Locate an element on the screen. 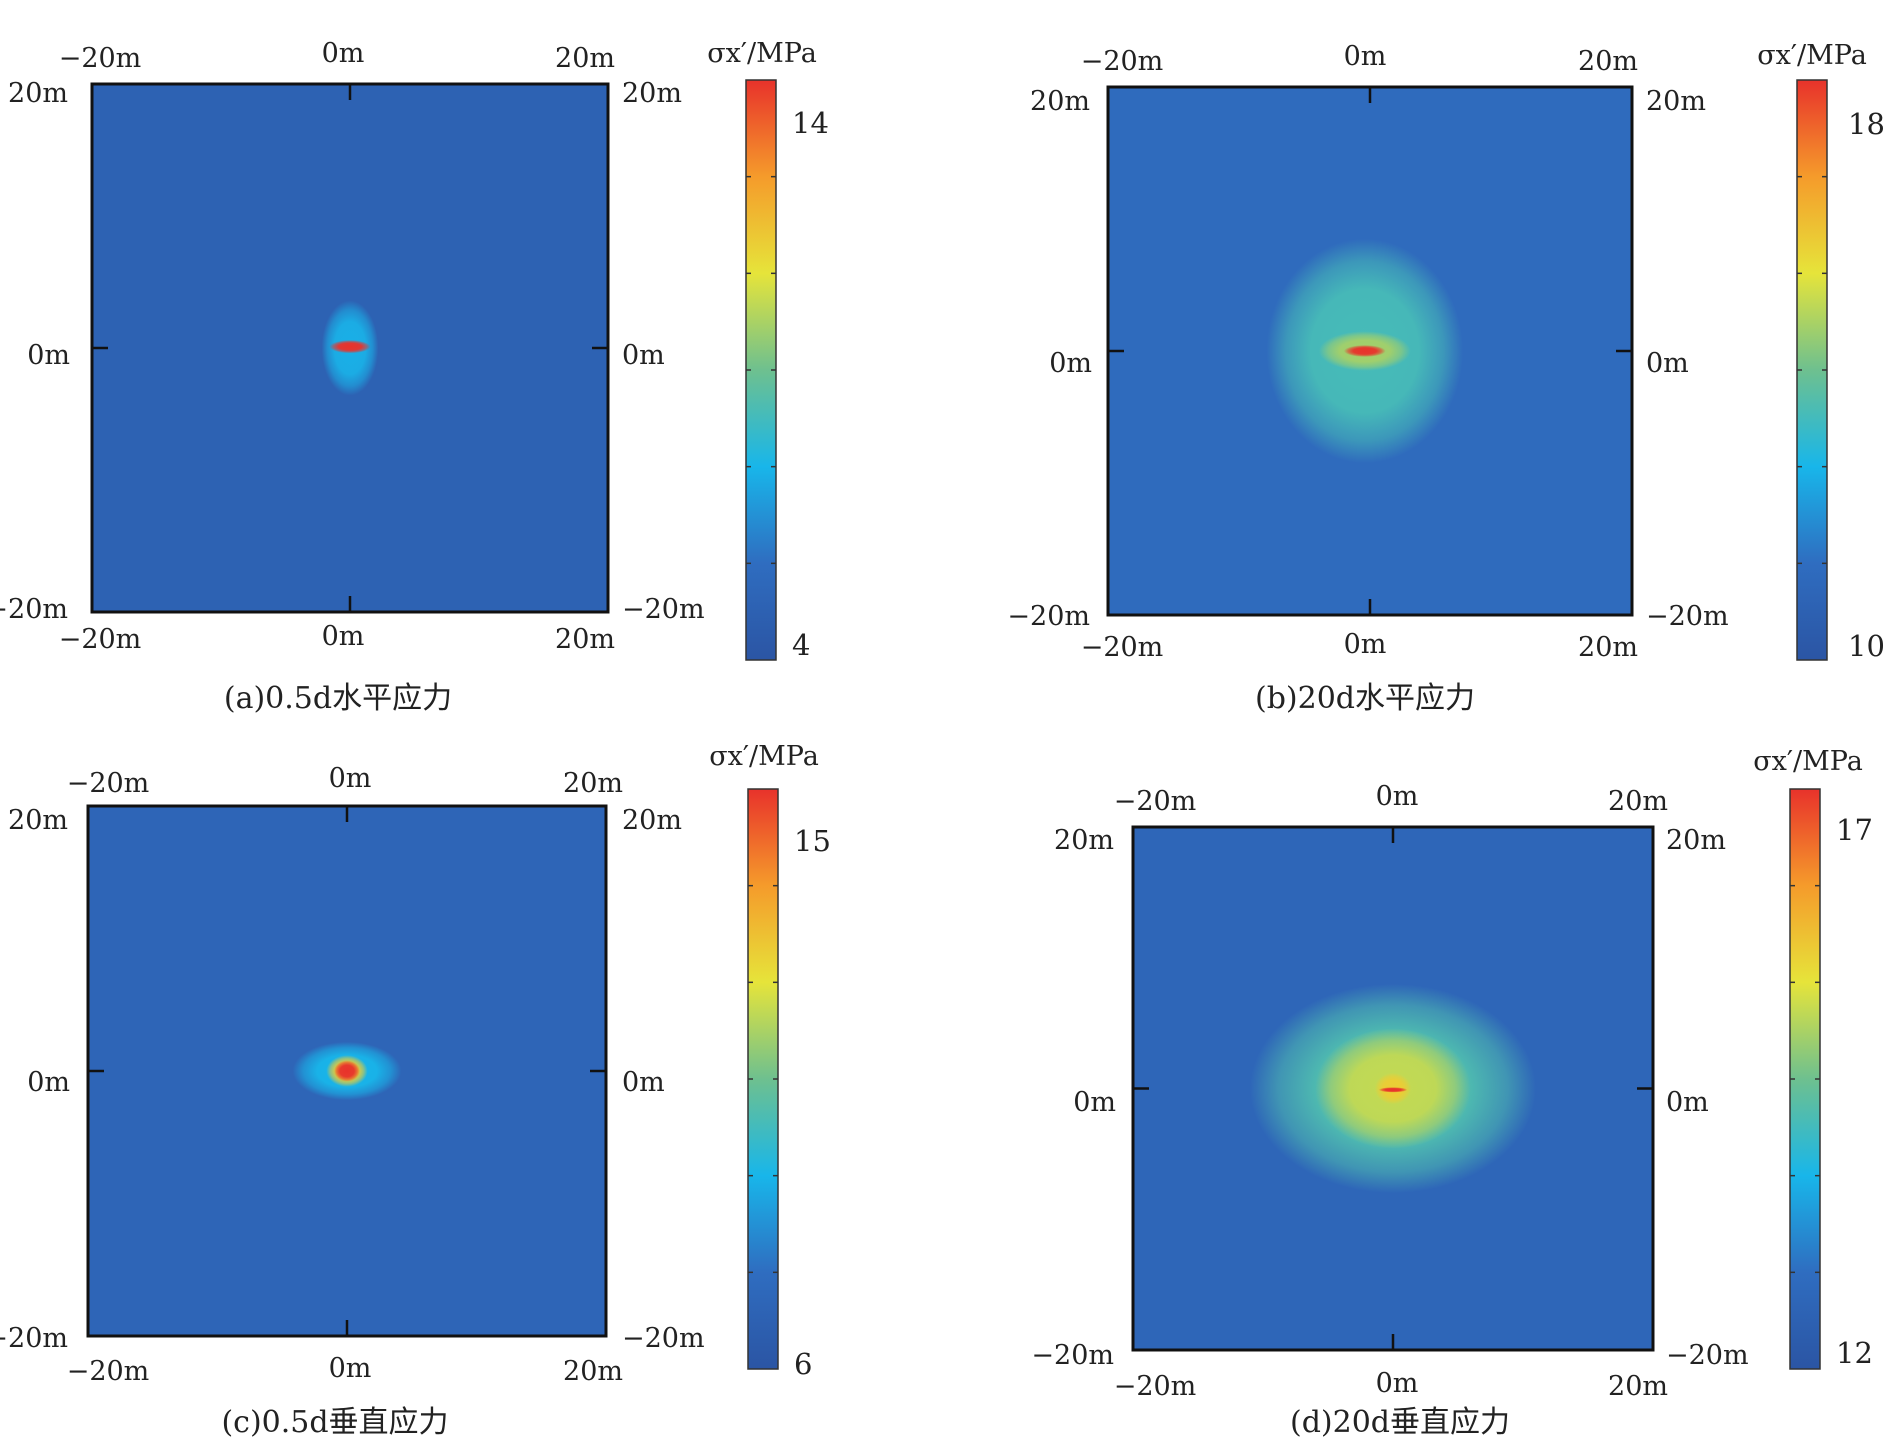 The height and width of the screenshot is (1453, 1888). colorbar-max-label: 15 is located at coordinates (812, 841).